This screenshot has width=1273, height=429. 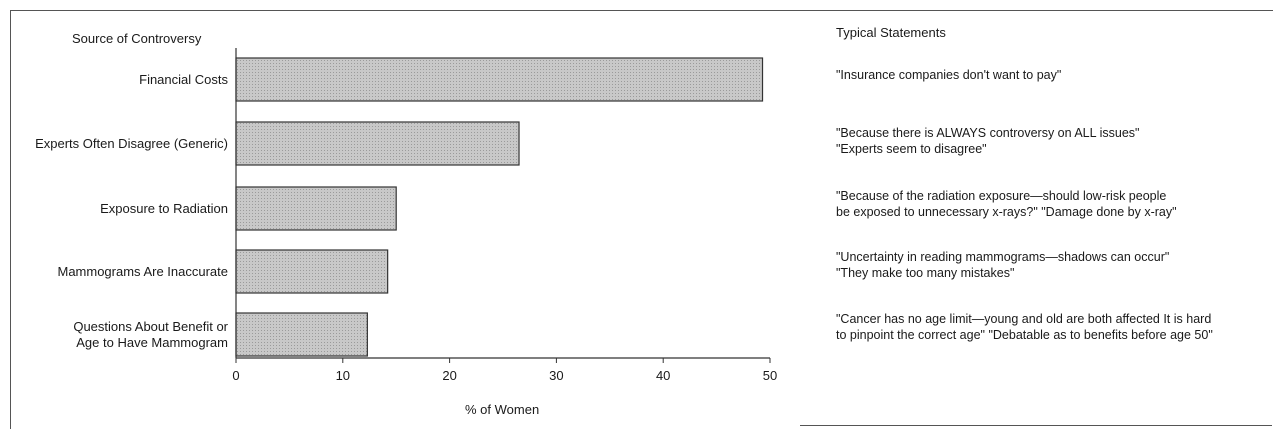 What do you see at coordinates (663, 375) in the screenshot?
I see `x-tick-label-40: 40` at bounding box center [663, 375].